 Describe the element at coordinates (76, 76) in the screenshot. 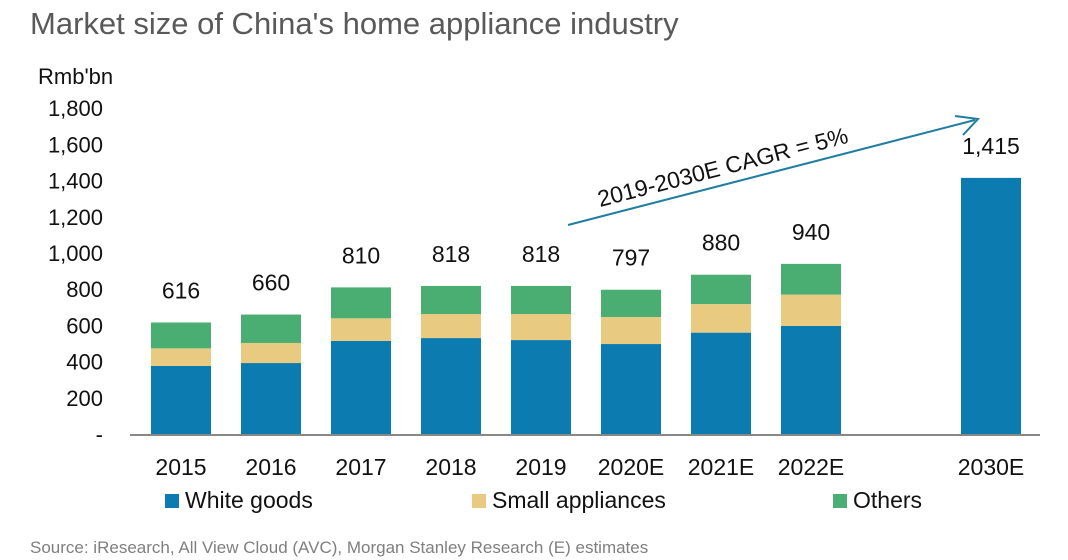

I see `y-axis-unit: Rmb'bn` at that location.